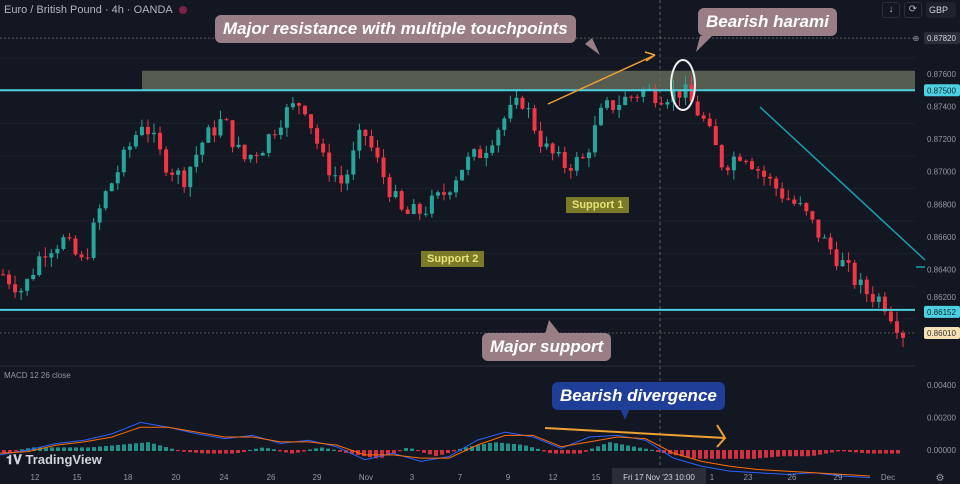 Image resolution: width=960 pixels, height=484 pixels. I want to click on download-icon: ↓, so click(891, 10).